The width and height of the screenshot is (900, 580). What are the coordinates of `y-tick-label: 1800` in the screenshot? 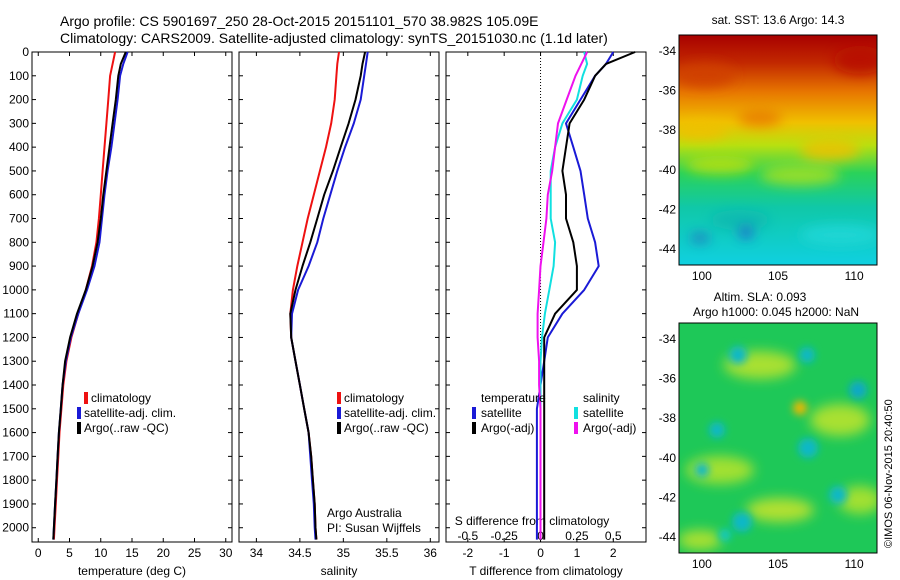 It's located at (15, 480).